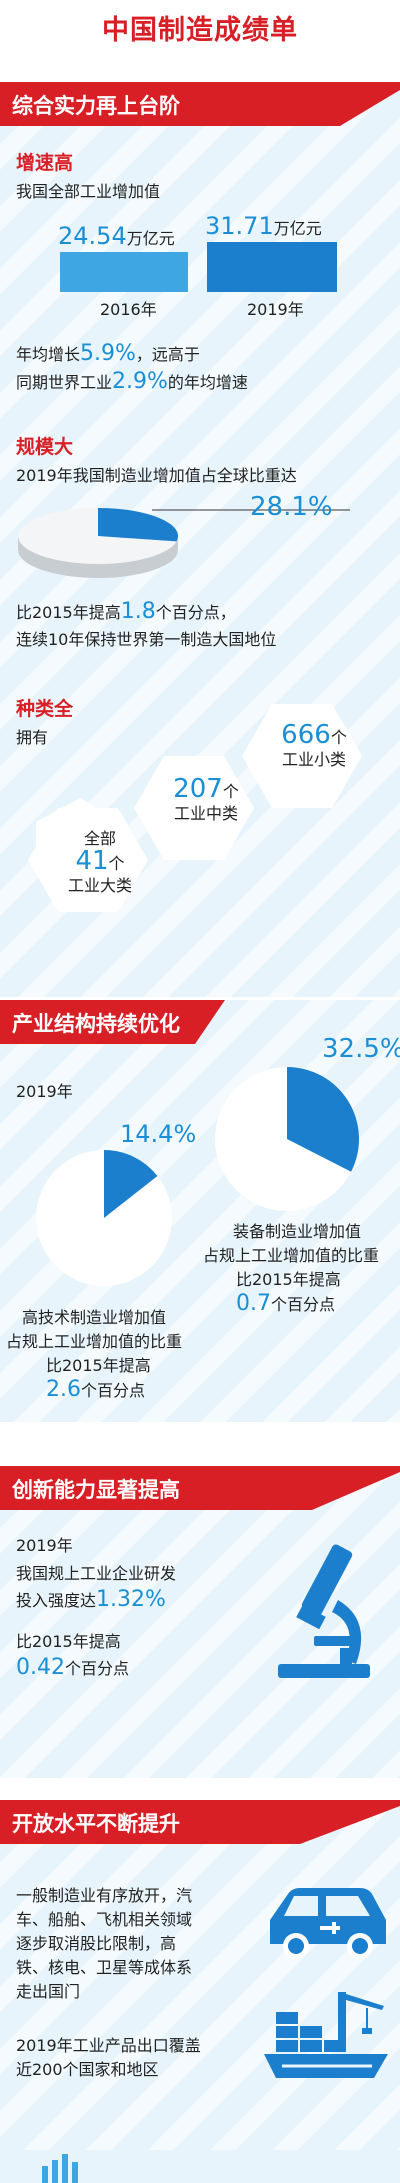 This screenshot has width=400, height=2183. I want to click on growth-title: 增速高, so click(45, 163).